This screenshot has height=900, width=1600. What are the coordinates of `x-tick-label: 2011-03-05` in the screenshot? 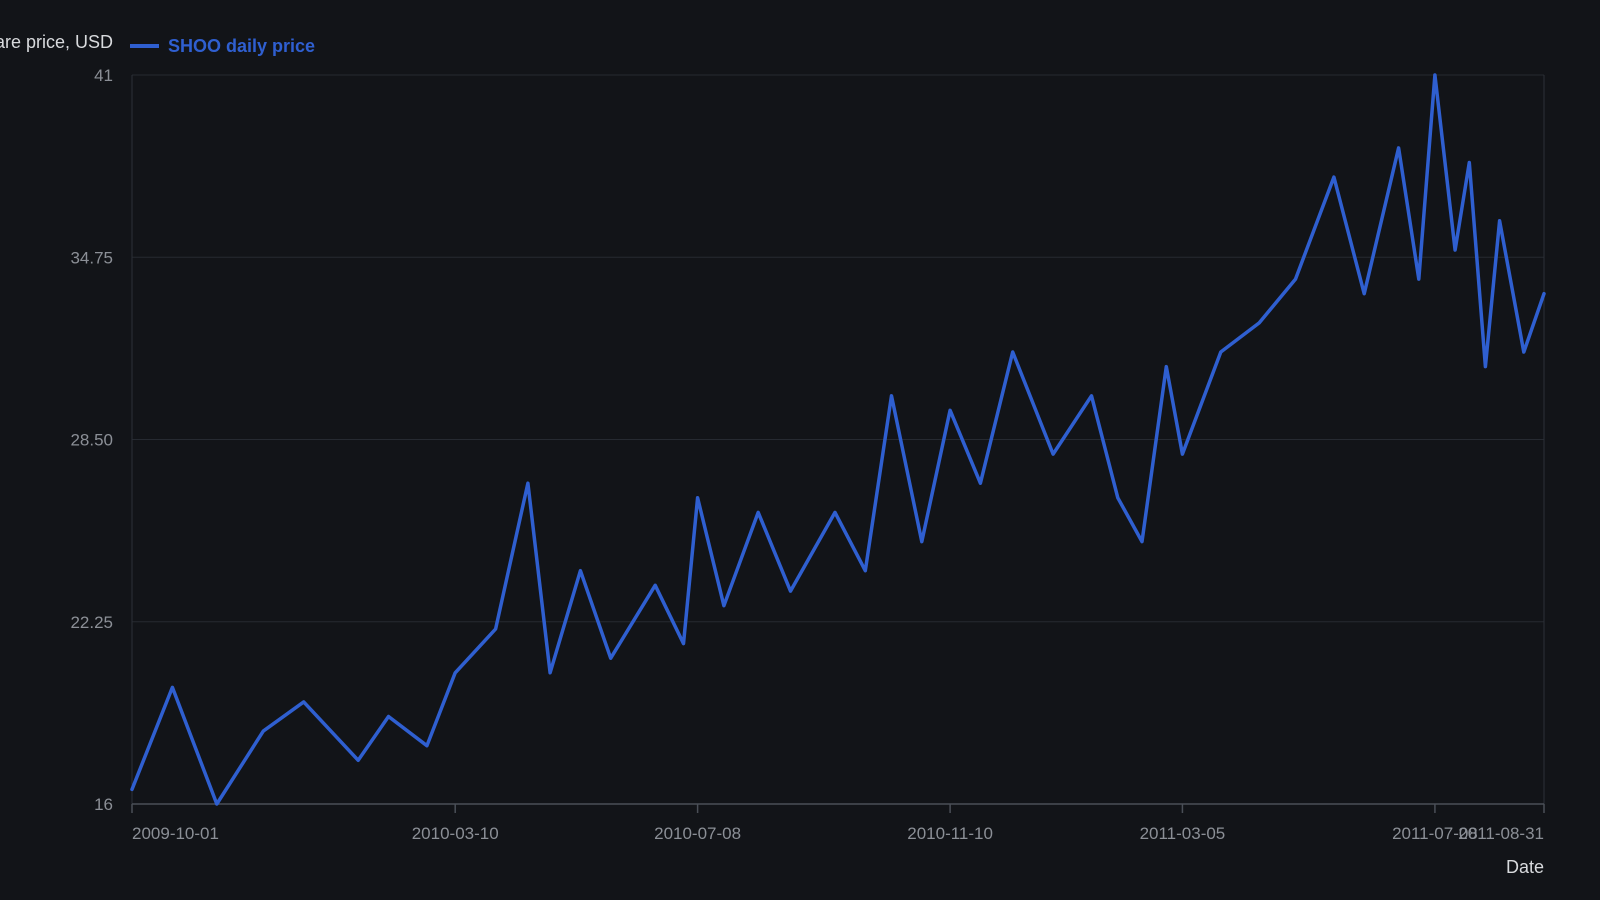 It's located at (1183, 833).